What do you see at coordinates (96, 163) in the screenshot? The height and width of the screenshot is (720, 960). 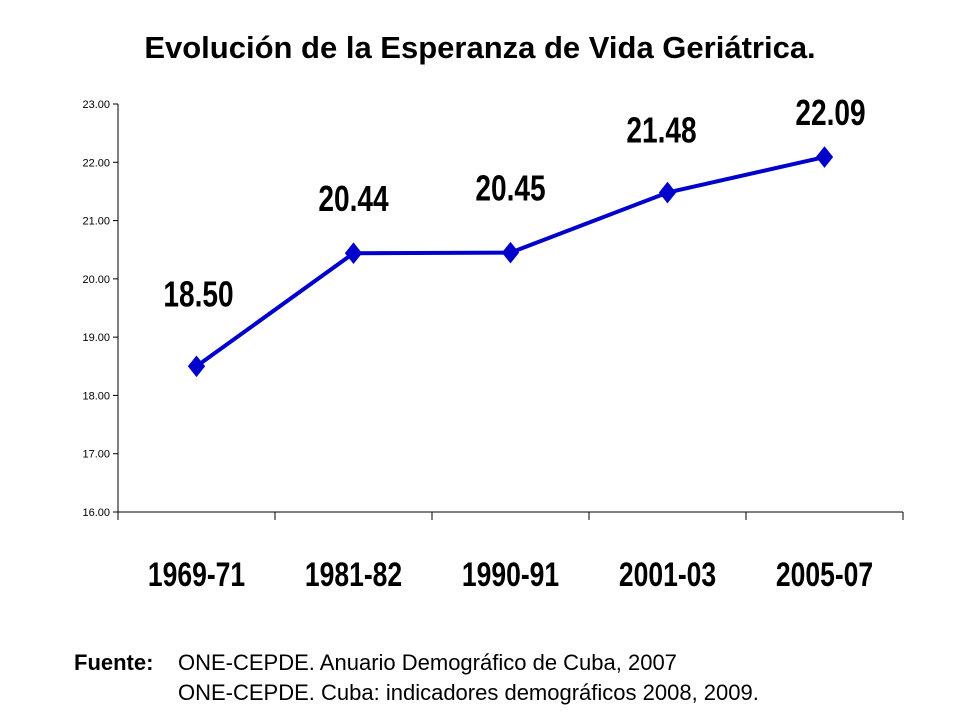 I see `y-tick-label: 22.00` at bounding box center [96, 163].